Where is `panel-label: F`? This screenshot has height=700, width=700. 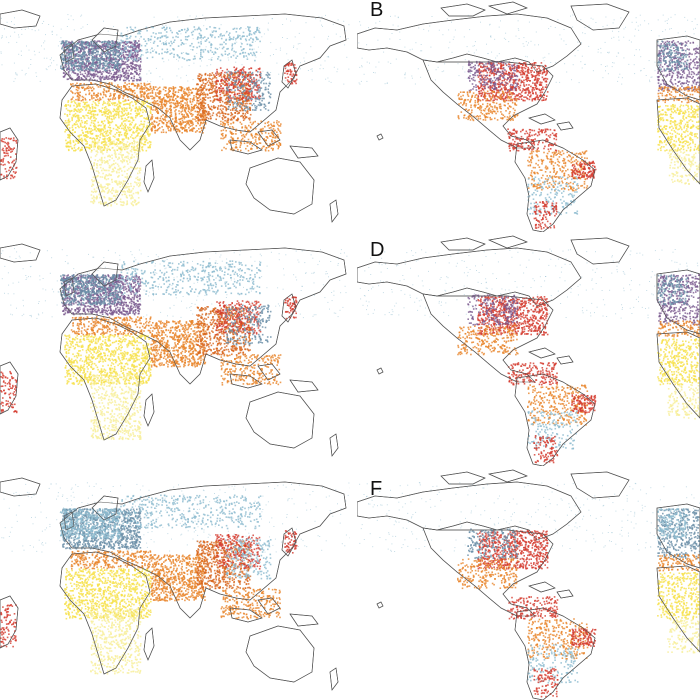 panel-label: F is located at coordinates (376, 489).